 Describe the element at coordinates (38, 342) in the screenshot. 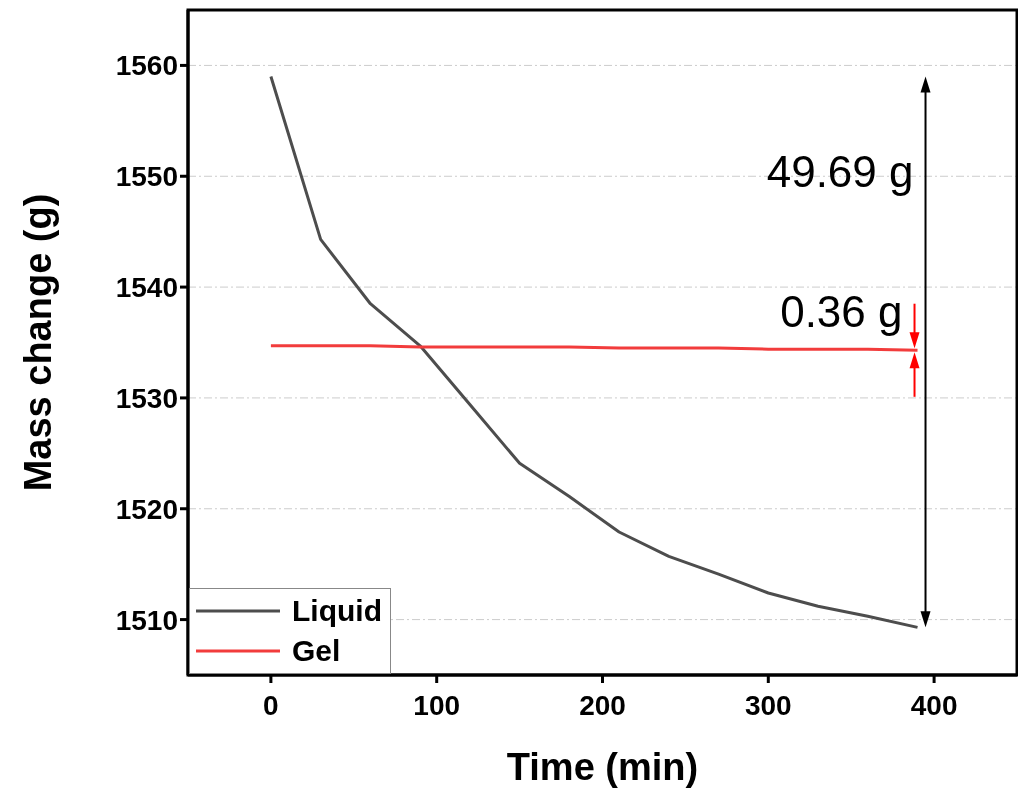

I see `y-axis-title: Mass change (g)` at that location.